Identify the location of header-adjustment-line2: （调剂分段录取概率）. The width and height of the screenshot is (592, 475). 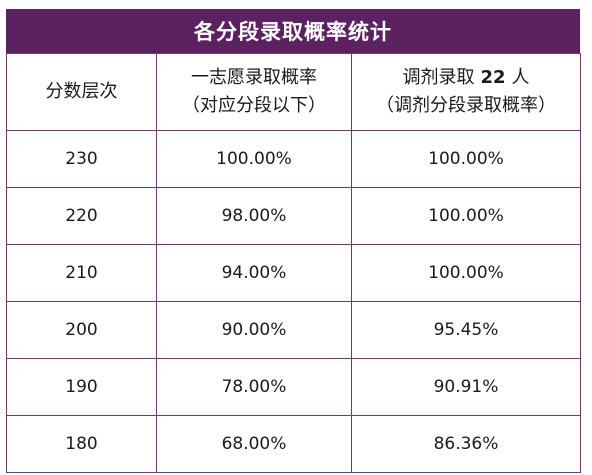
(466, 105).